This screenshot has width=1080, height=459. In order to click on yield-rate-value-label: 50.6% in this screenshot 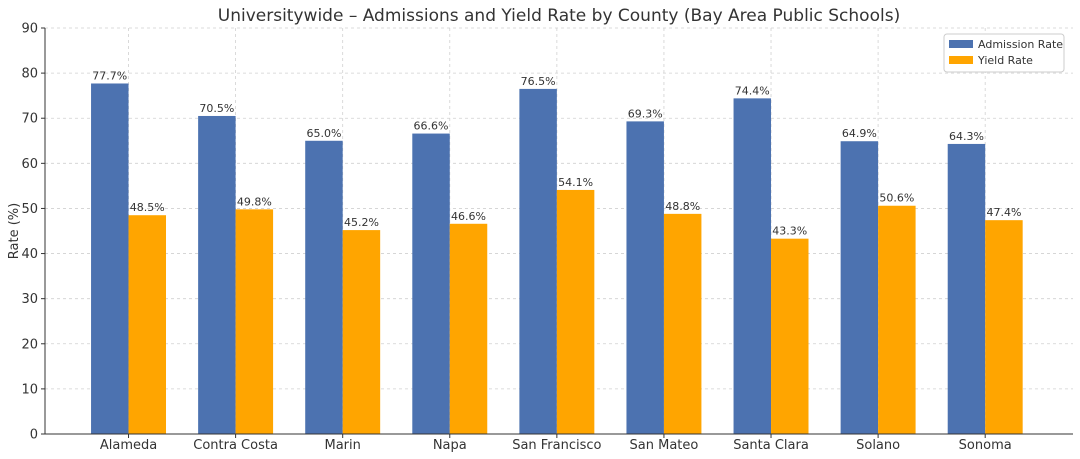, I will do `click(896, 198)`.